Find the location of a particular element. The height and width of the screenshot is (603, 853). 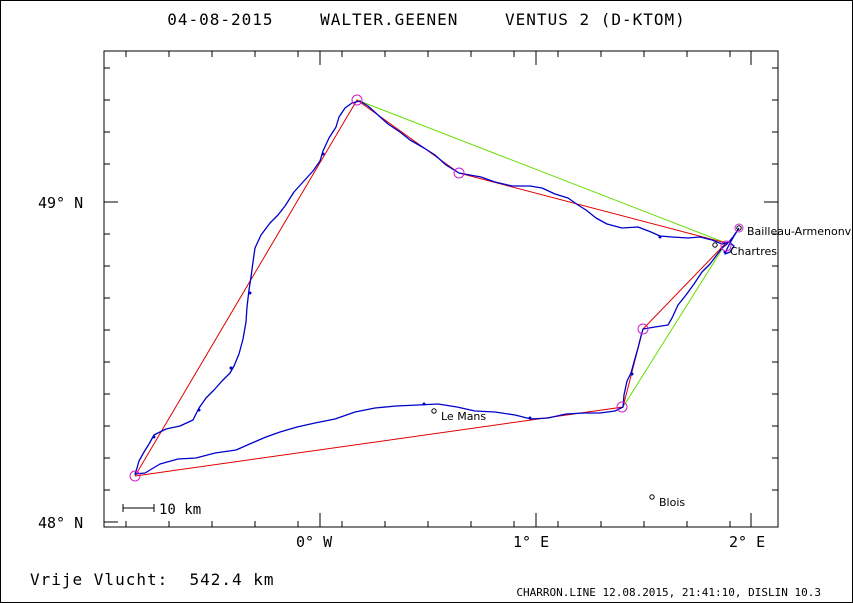

x-axis-ticks-bottom is located at coordinates (438, 520).